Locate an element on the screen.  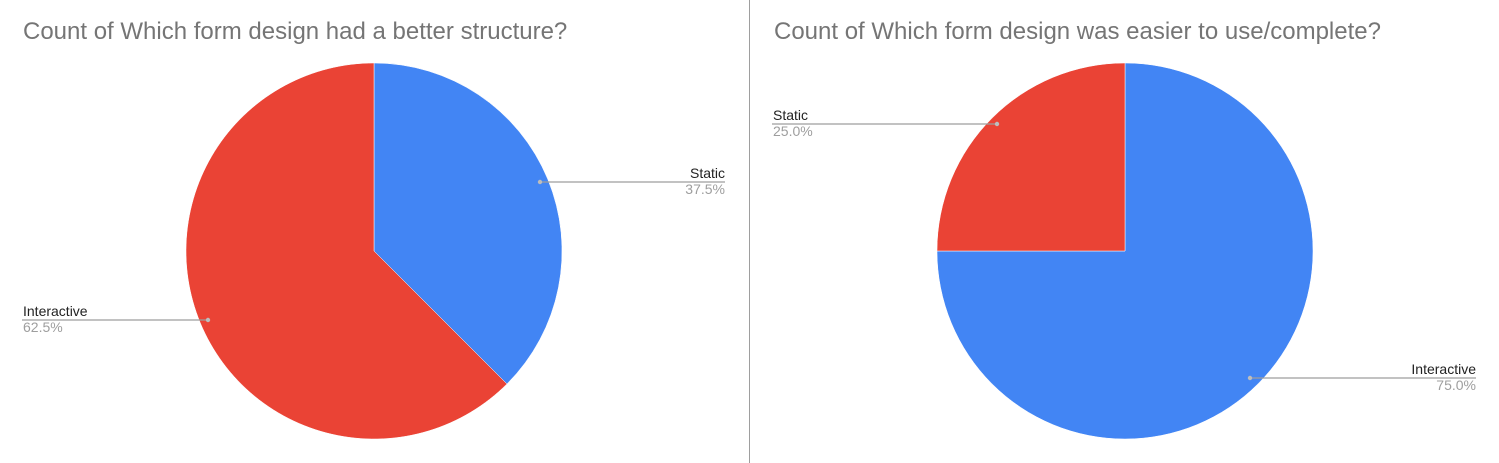
slice-percent-interactive: 62.5% is located at coordinates (43, 327).